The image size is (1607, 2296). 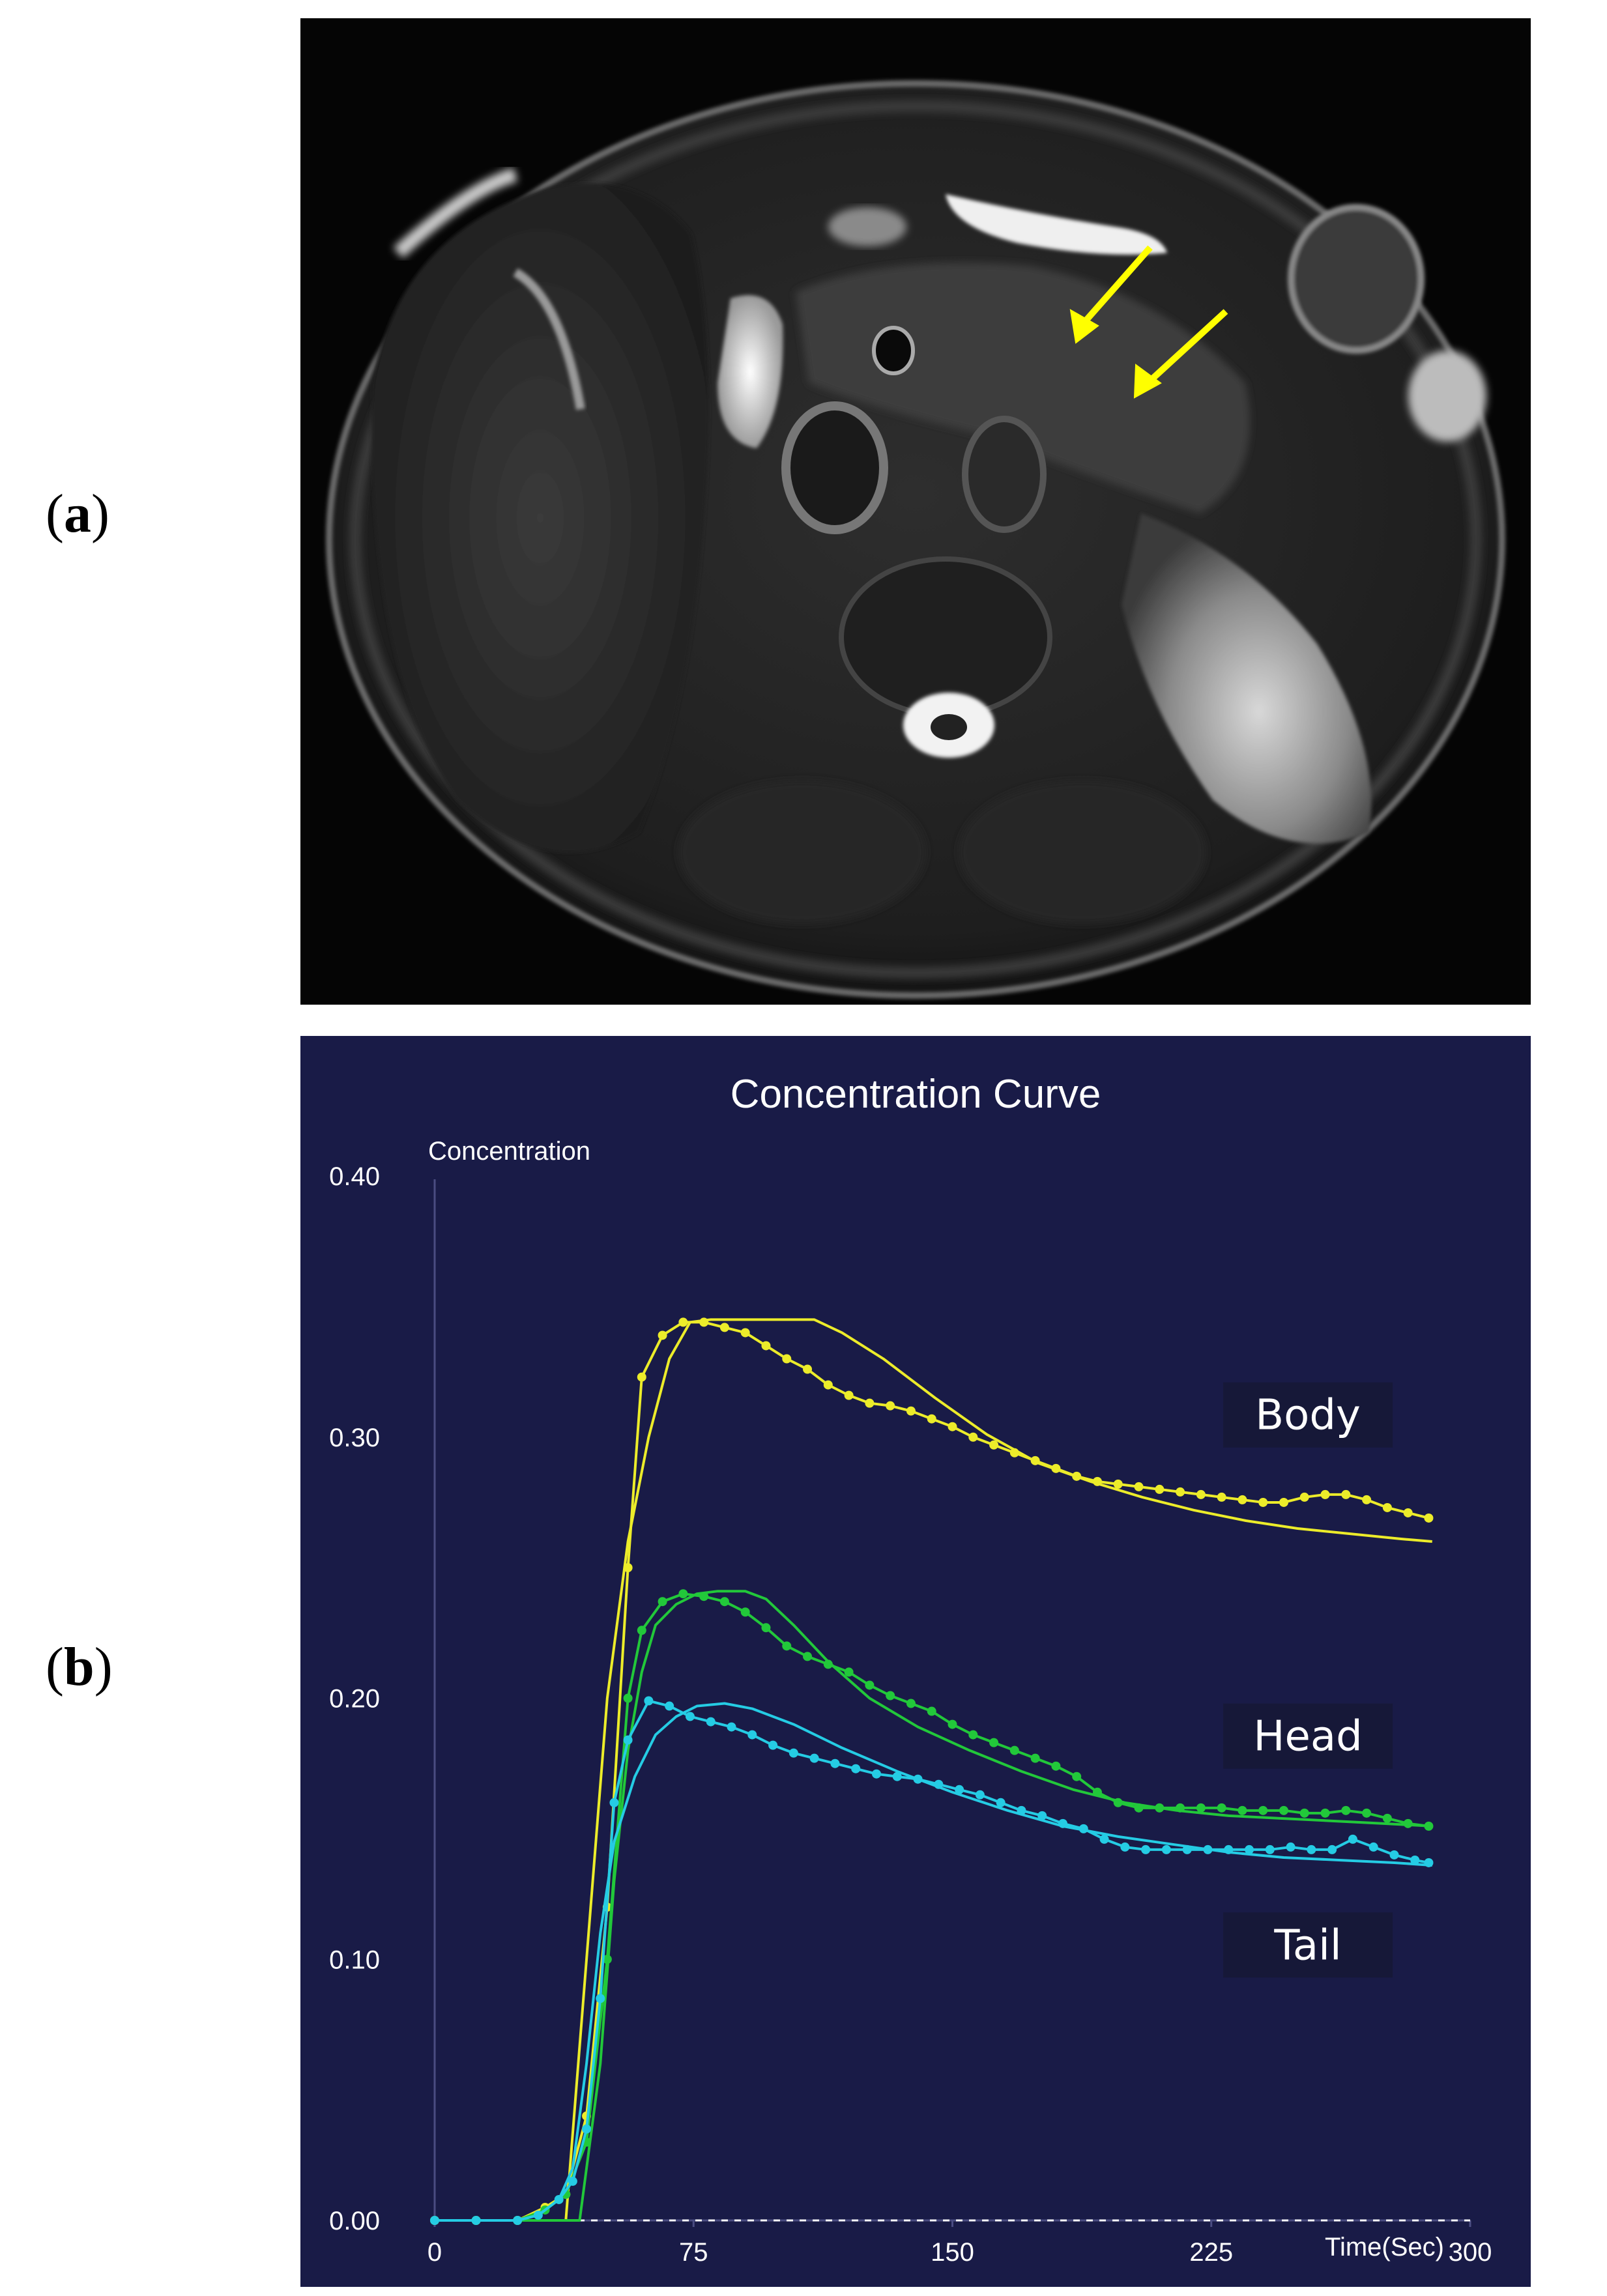 I want to click on y-axis-label: Concentration, so click(x=509, y=1151).